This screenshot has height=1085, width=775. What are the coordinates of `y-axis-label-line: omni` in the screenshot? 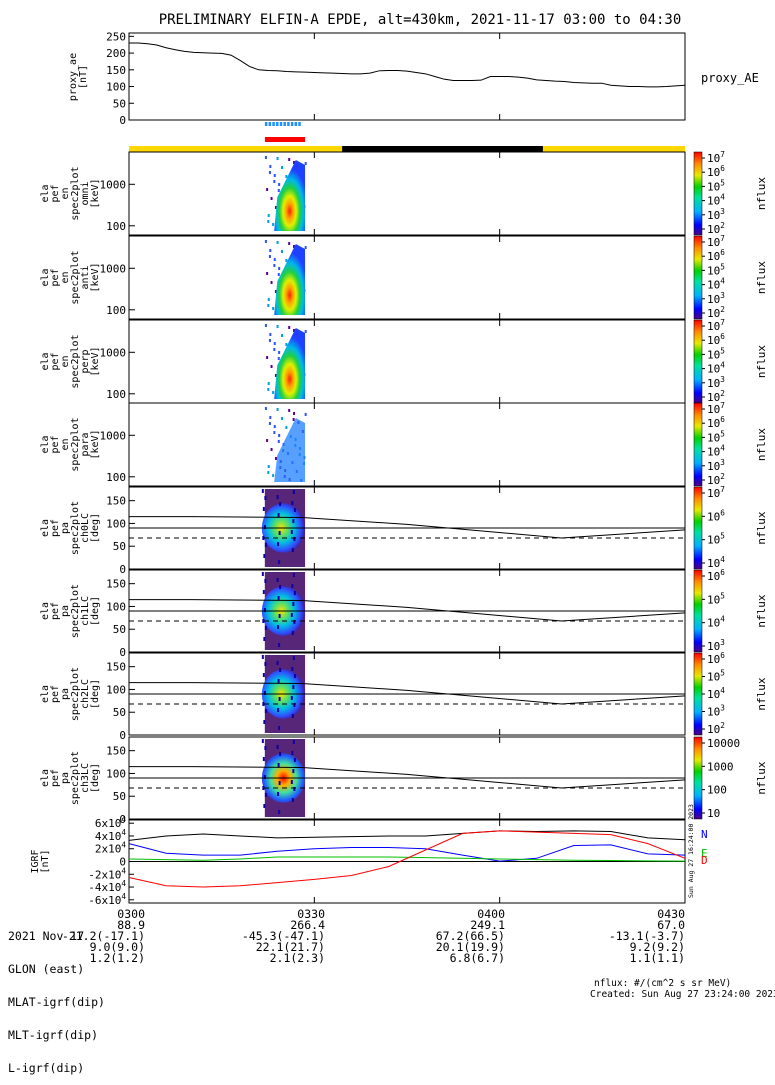 It's located at (85, 193).